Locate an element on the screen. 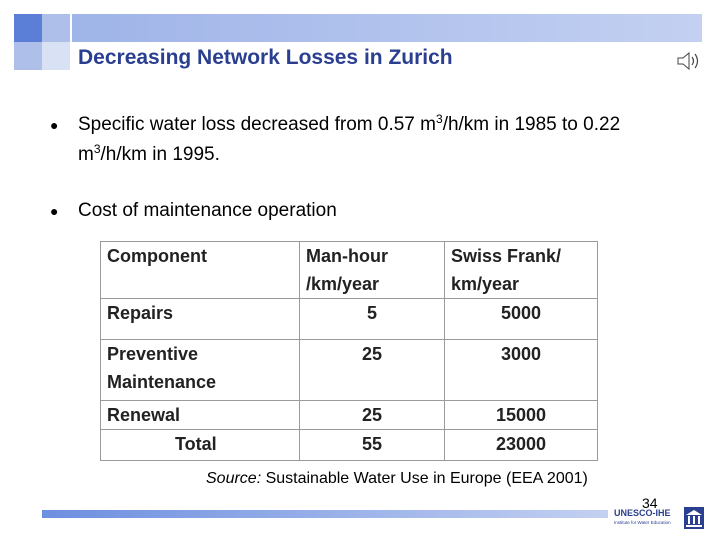 This screenshot has width=720, height=540. table-row: Repairs 5 5000 is located at coordinates (349, 319).